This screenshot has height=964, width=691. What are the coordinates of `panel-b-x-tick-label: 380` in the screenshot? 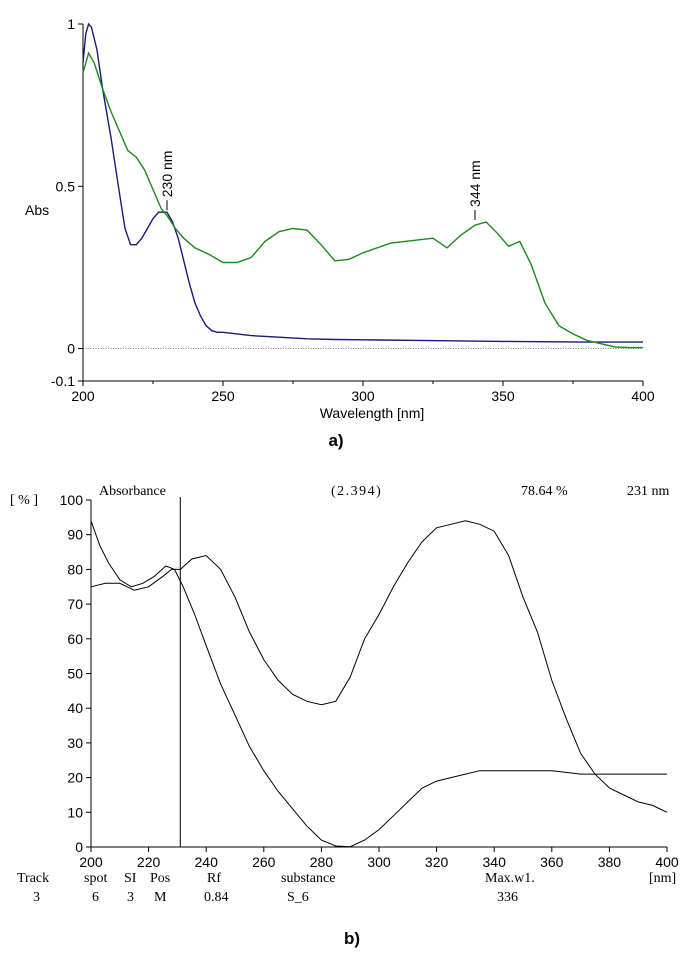 It's located at (610, 862).